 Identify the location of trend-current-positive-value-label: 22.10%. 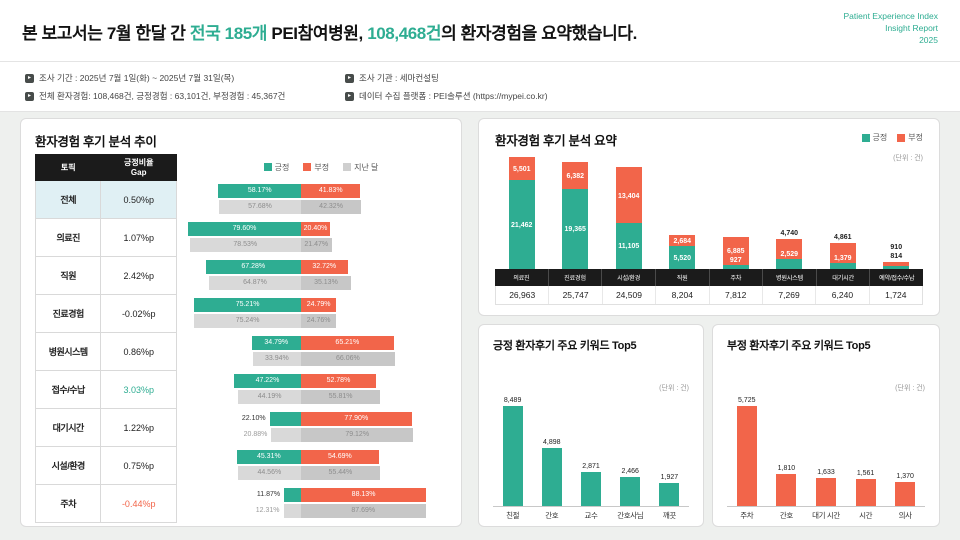
(253, 418).